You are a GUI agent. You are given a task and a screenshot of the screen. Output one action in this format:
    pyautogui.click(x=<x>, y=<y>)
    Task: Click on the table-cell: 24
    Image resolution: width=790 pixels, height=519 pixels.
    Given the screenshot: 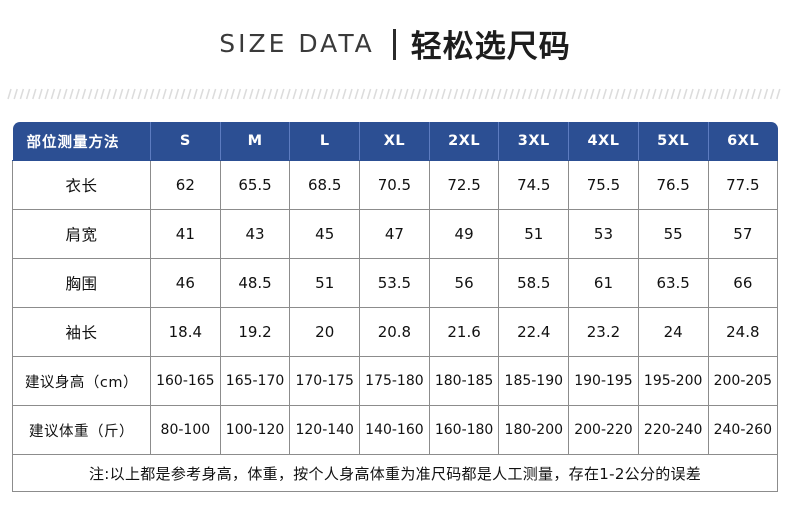 What is the action you would take?
    pyautogui.click(x=673, y=332)
    